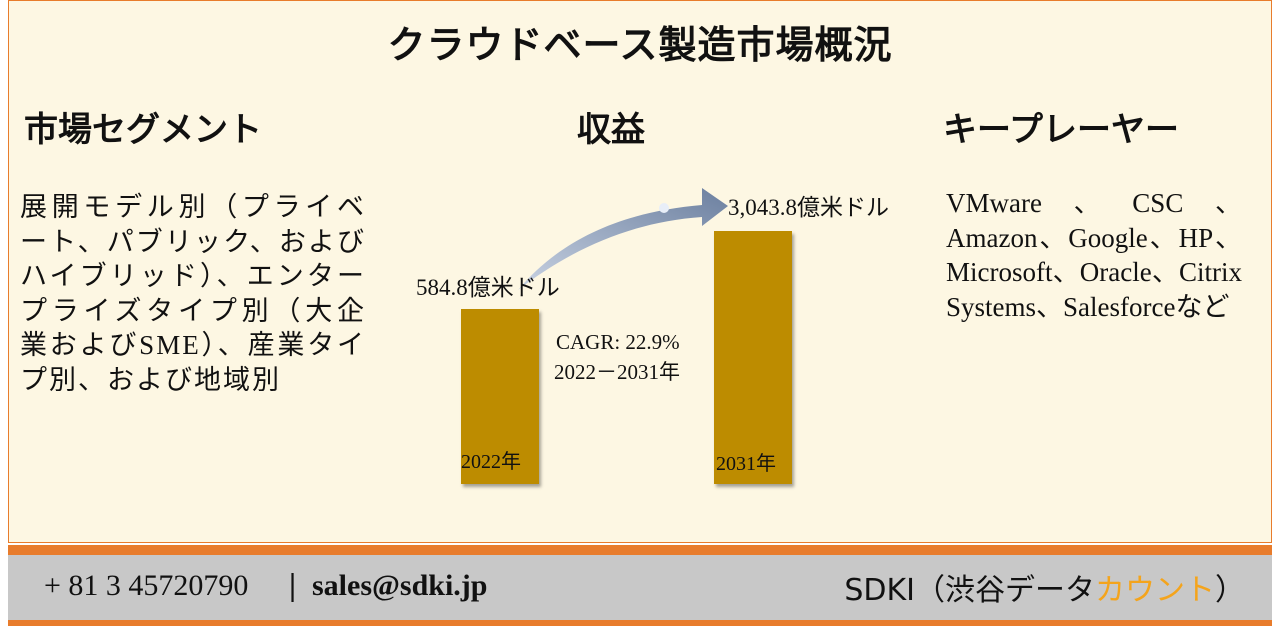  What do you see at coordinates (400, 585) in the screenshot?
I see `email: sales@sdki.jp` at bounding box center [400, 585].